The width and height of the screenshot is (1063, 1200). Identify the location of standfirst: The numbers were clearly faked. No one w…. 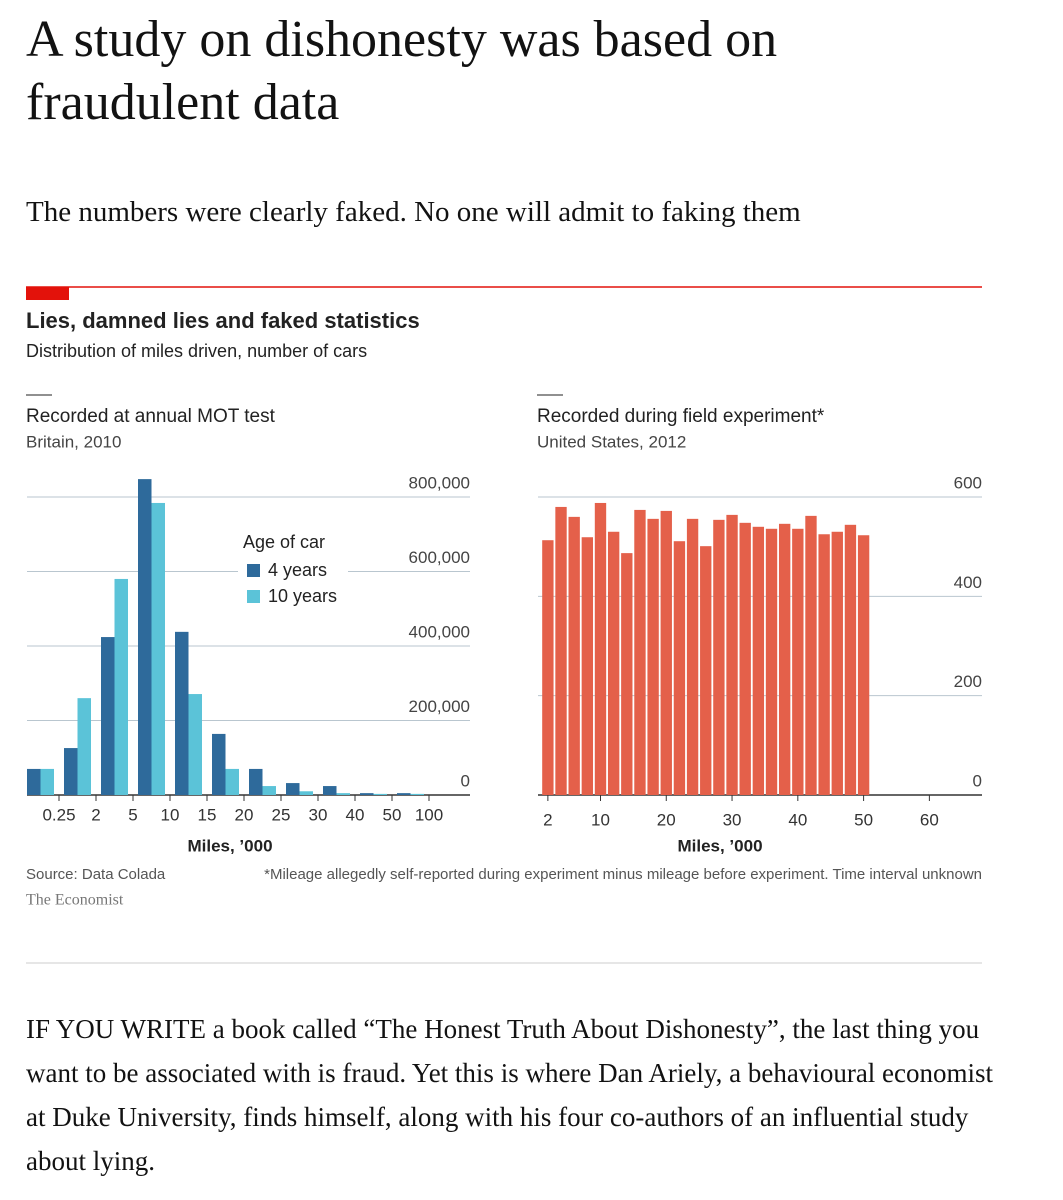
(413, 212).